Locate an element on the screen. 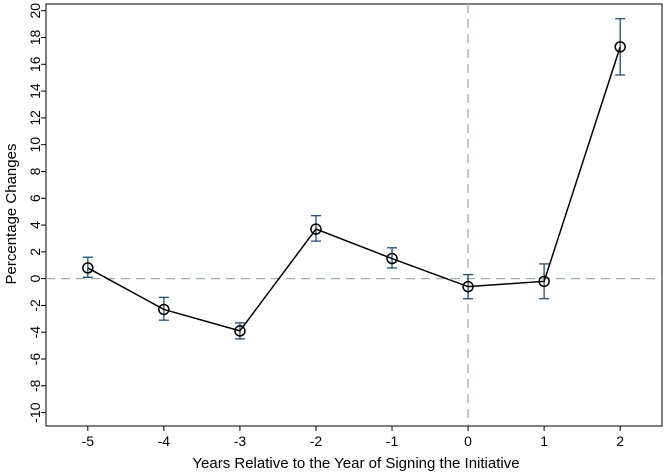  x-tick-label: -3 is located at coordinates (240, 441).